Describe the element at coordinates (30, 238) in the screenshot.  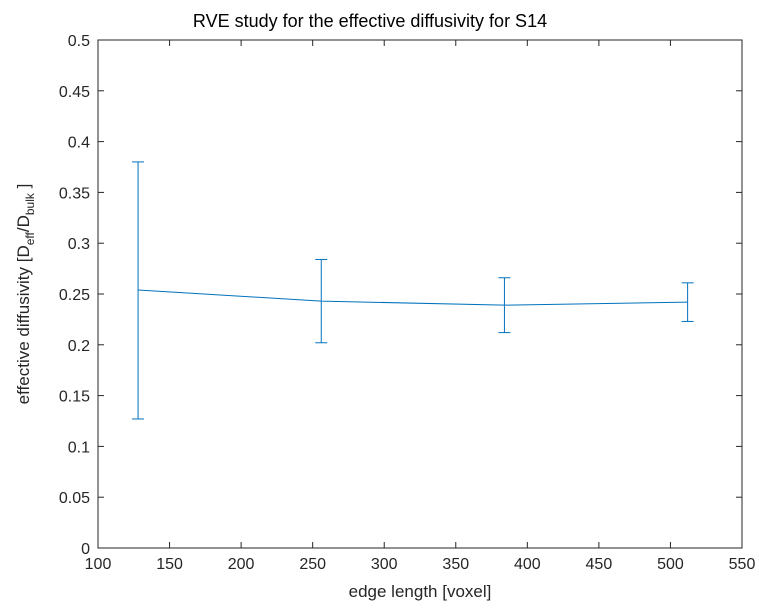
I see `y-axis-label-sub-eff: eff` at that location.